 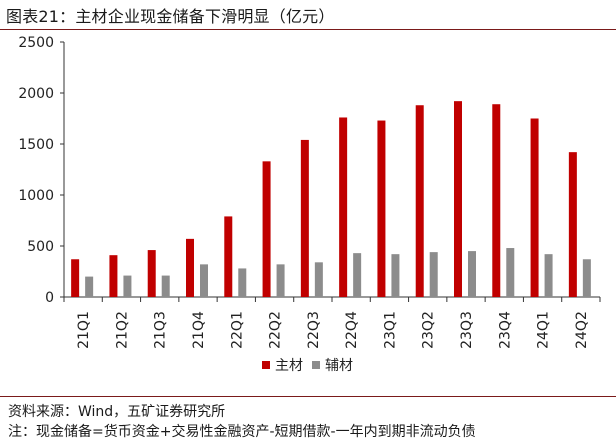 I want to click on main-material-bar-21Q2, so click(x=113, y=276).